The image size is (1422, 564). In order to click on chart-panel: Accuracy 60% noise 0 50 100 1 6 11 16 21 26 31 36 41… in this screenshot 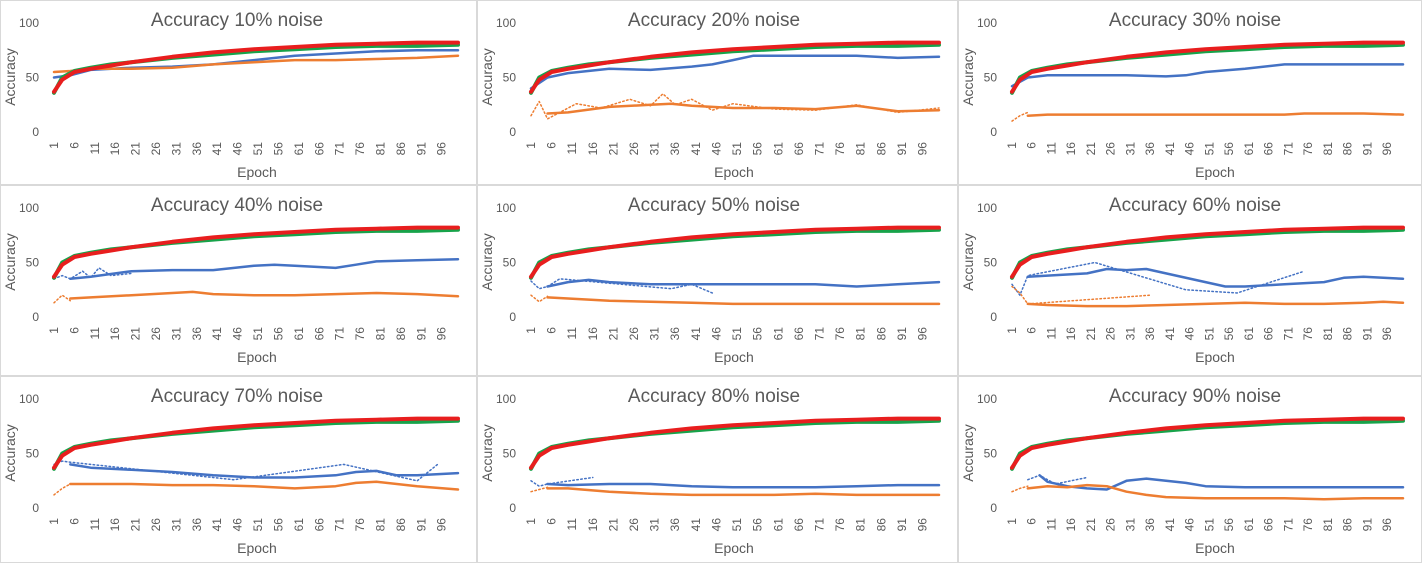, I will do `click(1190, 280)`.